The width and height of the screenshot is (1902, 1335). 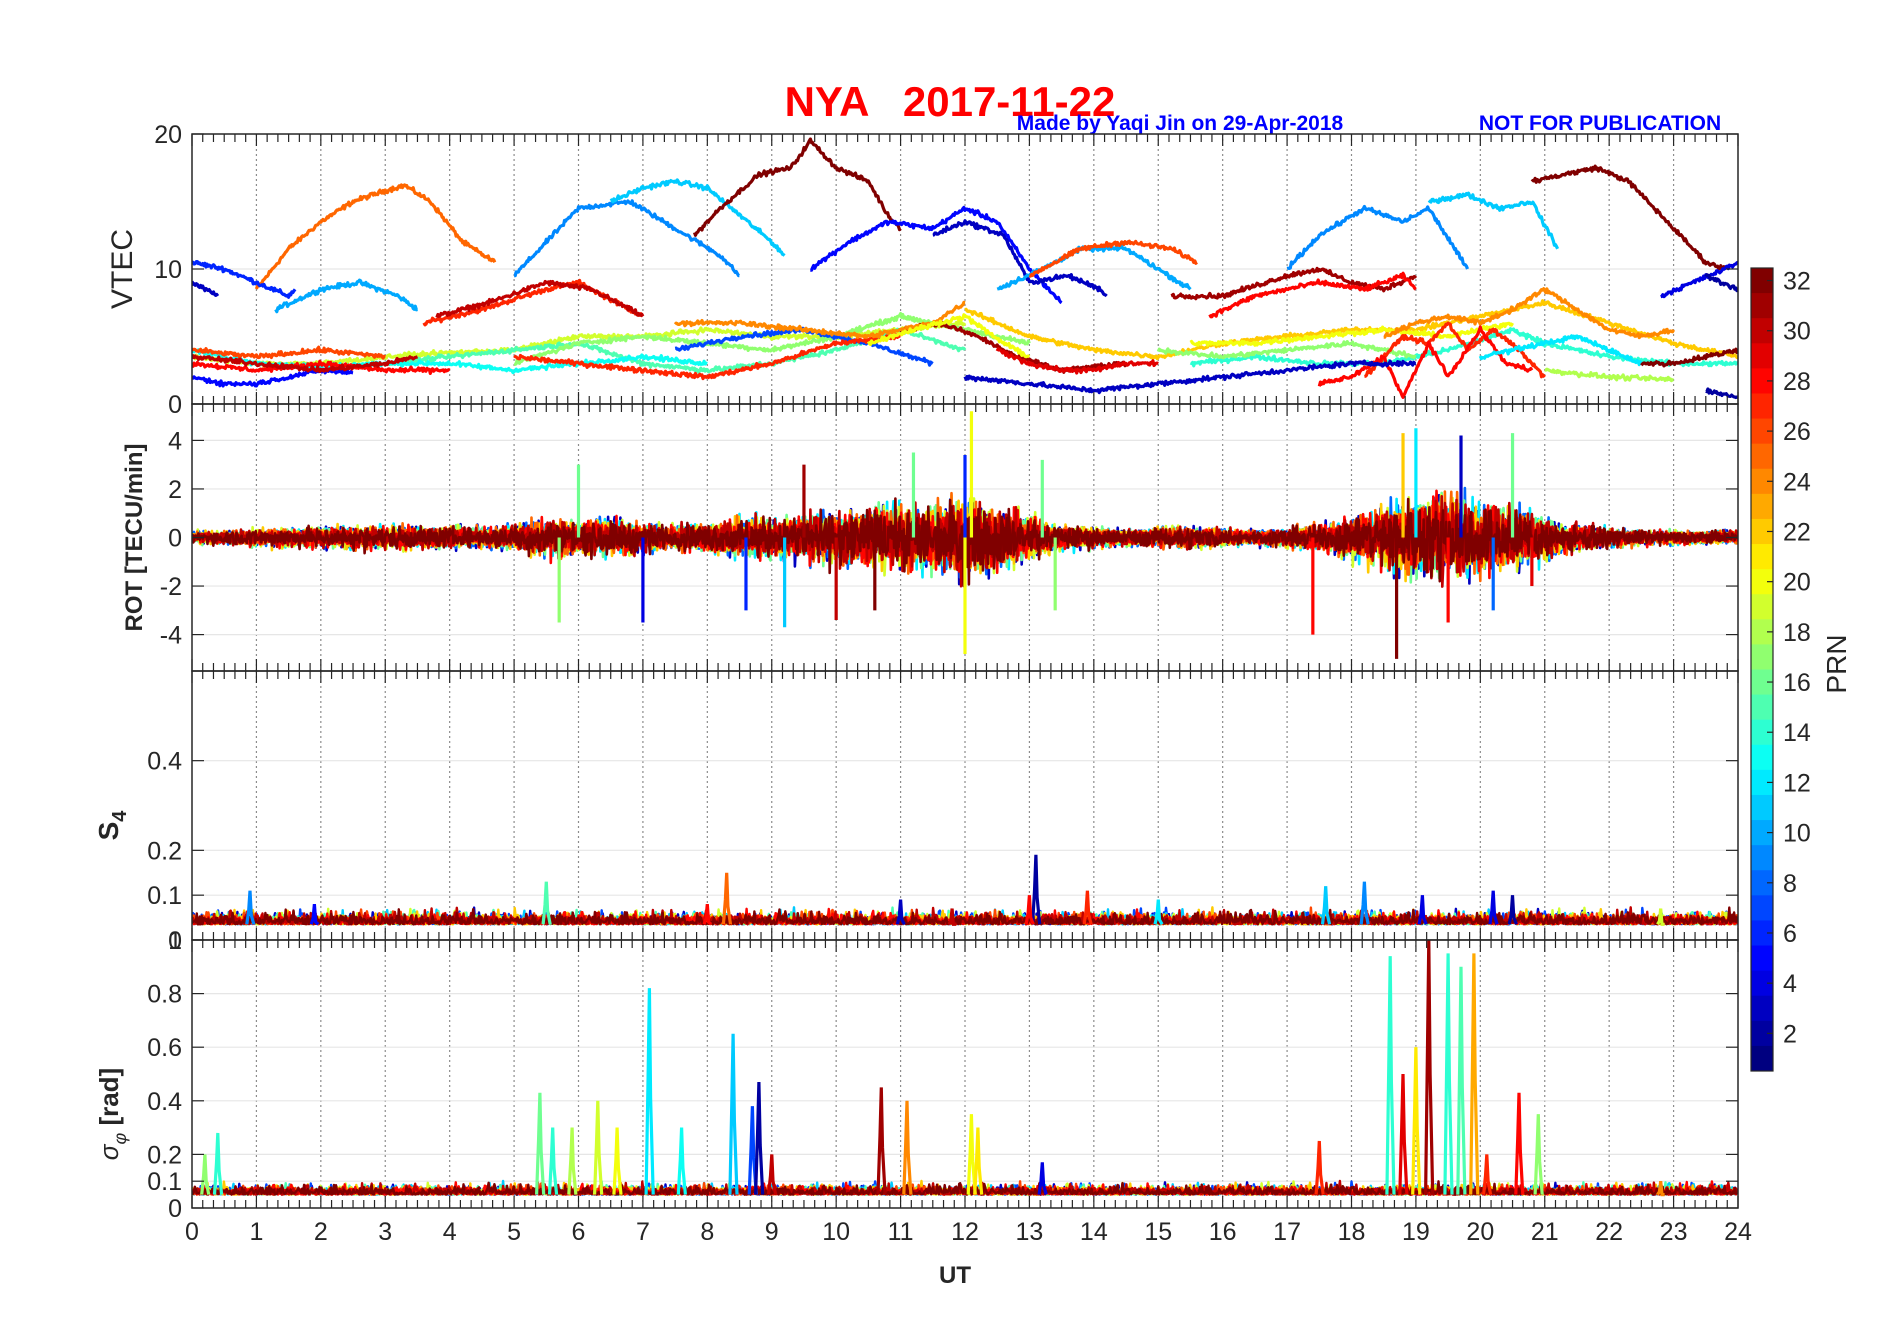 I want to click on colorbar-tick-label-14: 30, so click(x=1797, y=332).